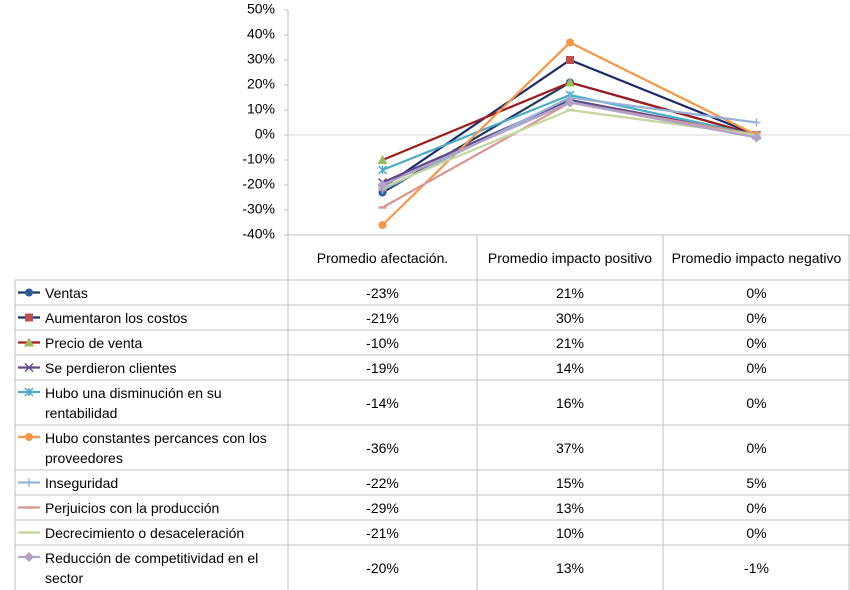  What do you see at coordinates (382, 257) in the screenshot?
I see `column-header: Promedio afectación.` at bounding box center [382, 257].